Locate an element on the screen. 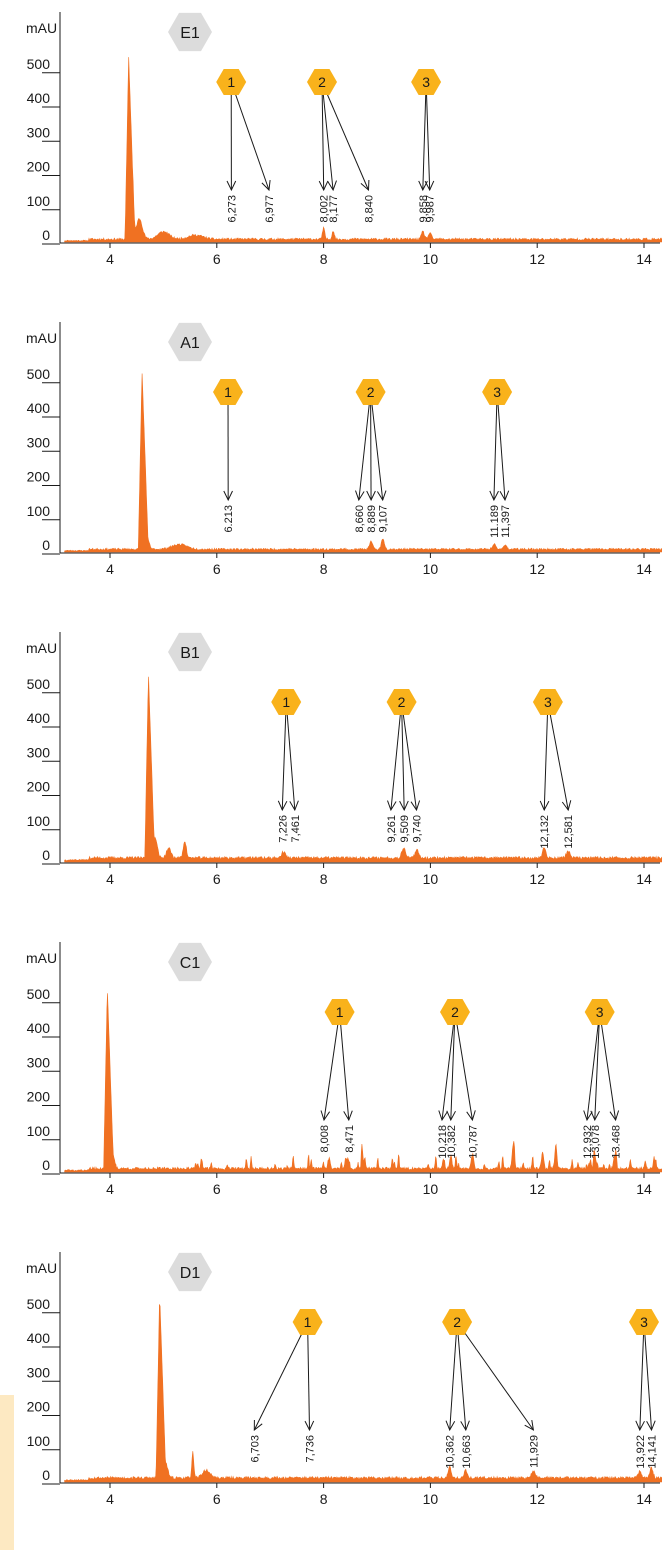 The width and height of the screenshot is (662, 1550). y-tick-label: 300 is located at coordinates (39, 1372).